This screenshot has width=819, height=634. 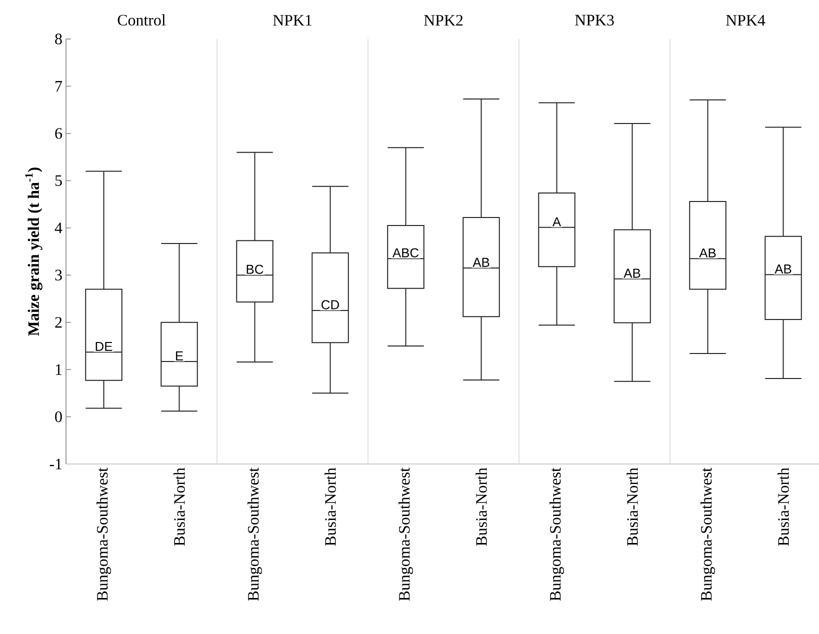 I want to click on chart-title: NPK4, so click(x=746, y=20).